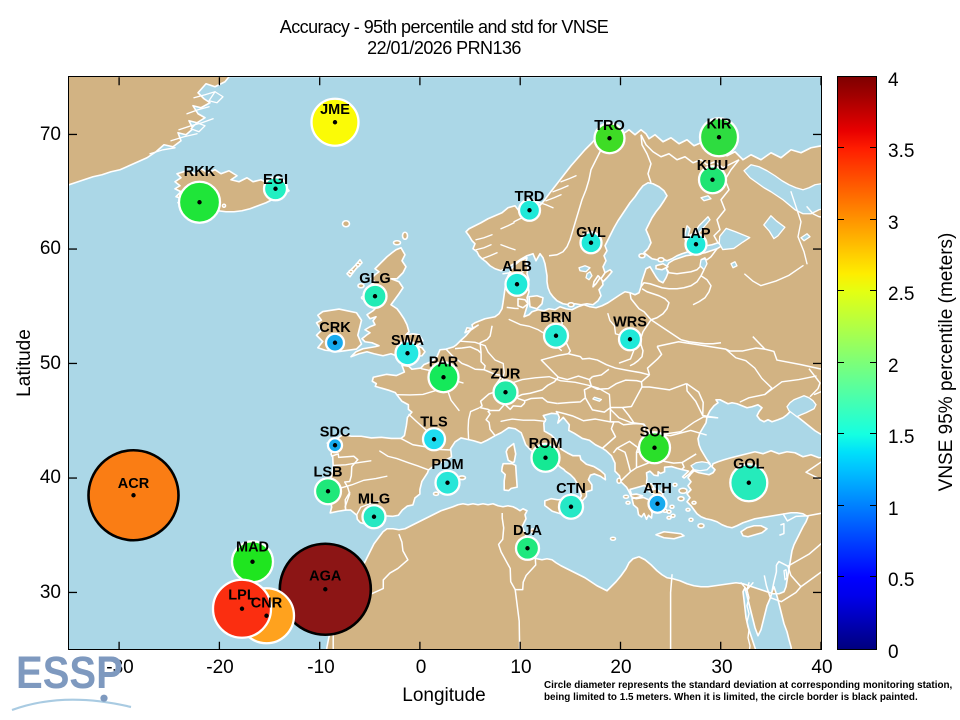 Image resolution: width=960 pixels, height=720 pixels. I want to click on svg-text: GVL, so click(591, 232).